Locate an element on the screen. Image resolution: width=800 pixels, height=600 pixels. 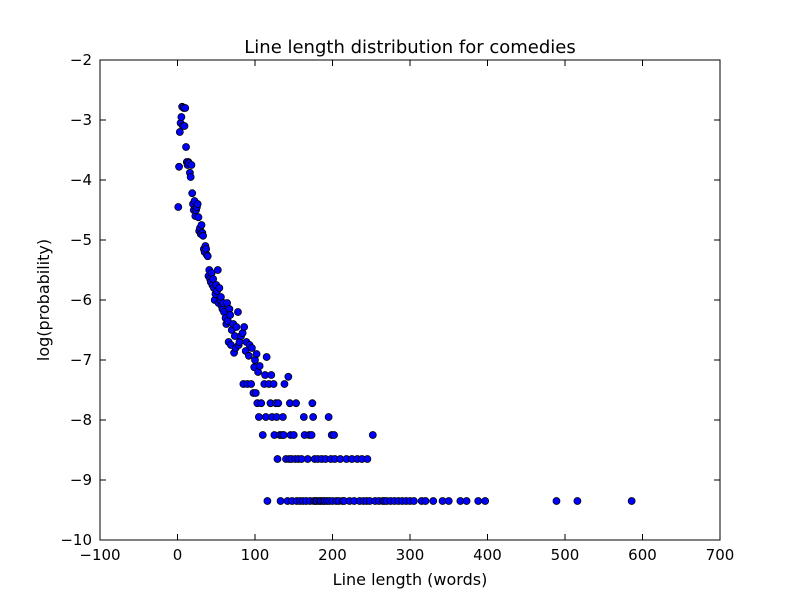
x-tick-label: 300 is located at coordinates (410, 555).